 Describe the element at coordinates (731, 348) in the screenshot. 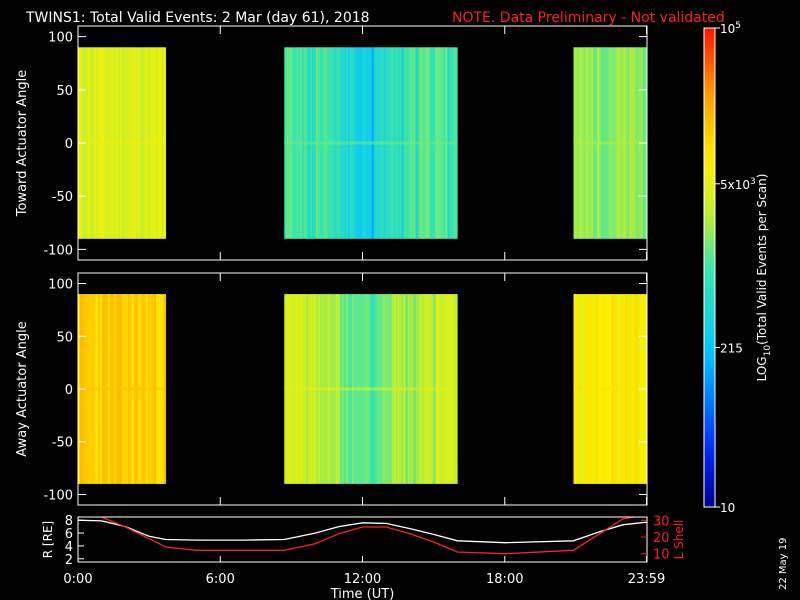

I see `colorbar-tick-label: 215` at that location.